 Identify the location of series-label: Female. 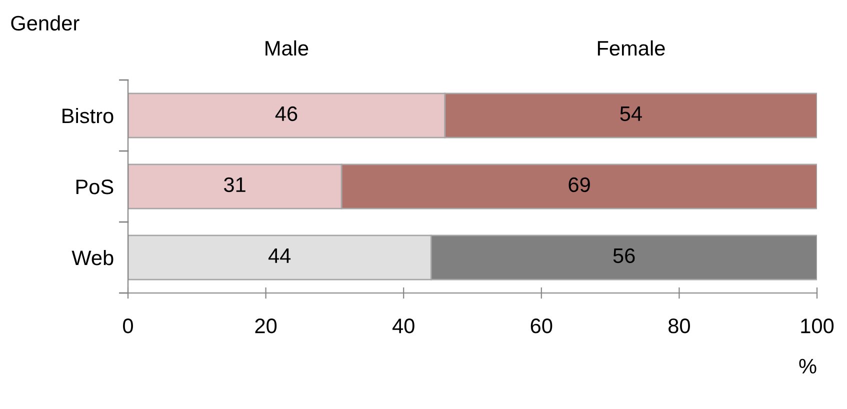
(631, 48).